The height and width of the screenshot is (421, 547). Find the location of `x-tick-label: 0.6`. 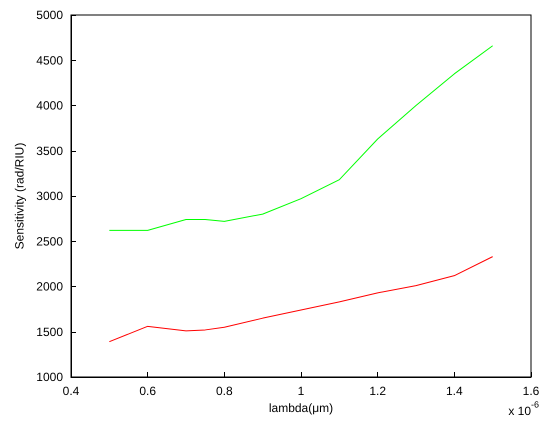

x-tick-label: 0.6 is located at coordinates (147, 391).